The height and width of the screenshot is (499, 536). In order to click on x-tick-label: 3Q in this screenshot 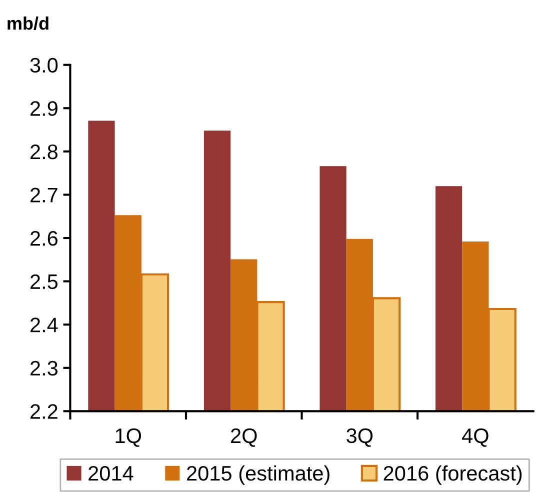, I will do `click(359, 437)`.